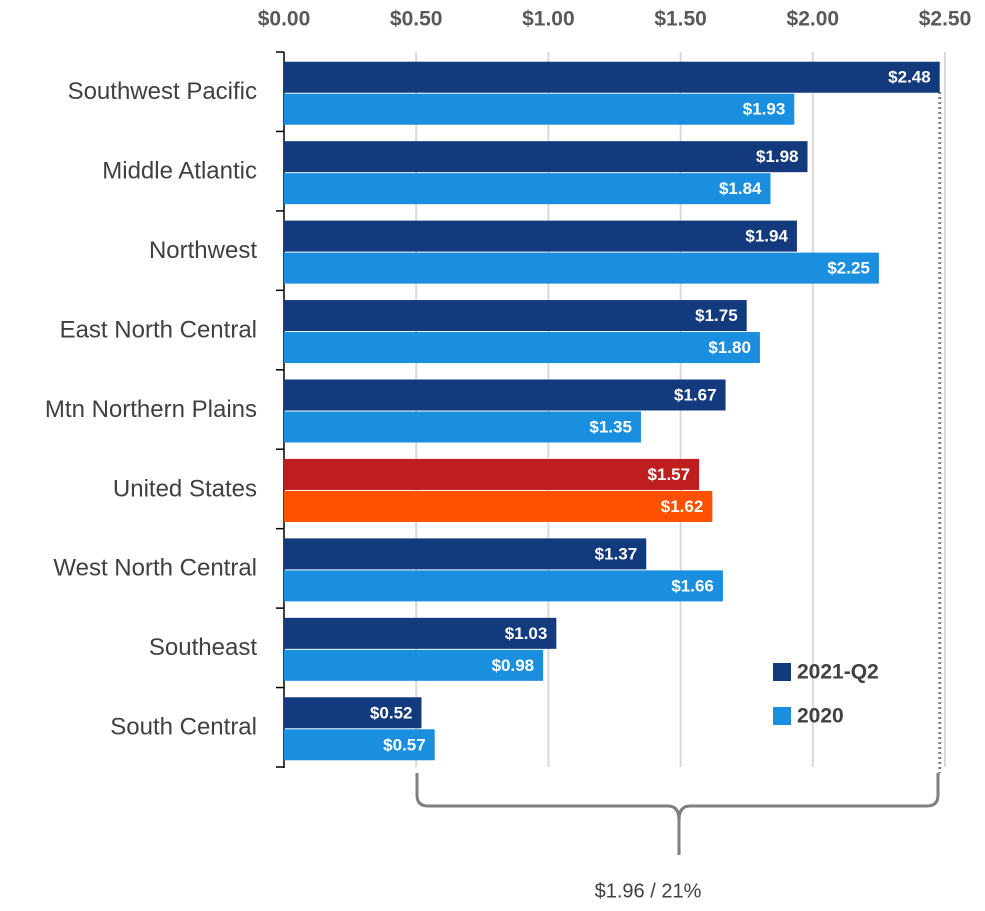 The image size is (985, 911). What do you see at coordinates (179, 171) in the screenshot?
I see `y-tick-label: Middle Atlantic` at bounding box center [179, 171].